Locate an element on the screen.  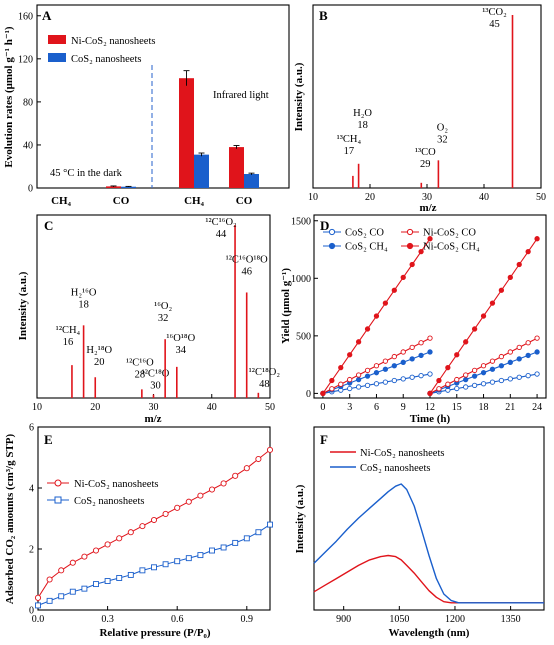
panel-c-x-tick-label: 20 is located at coordinates (95, 407).